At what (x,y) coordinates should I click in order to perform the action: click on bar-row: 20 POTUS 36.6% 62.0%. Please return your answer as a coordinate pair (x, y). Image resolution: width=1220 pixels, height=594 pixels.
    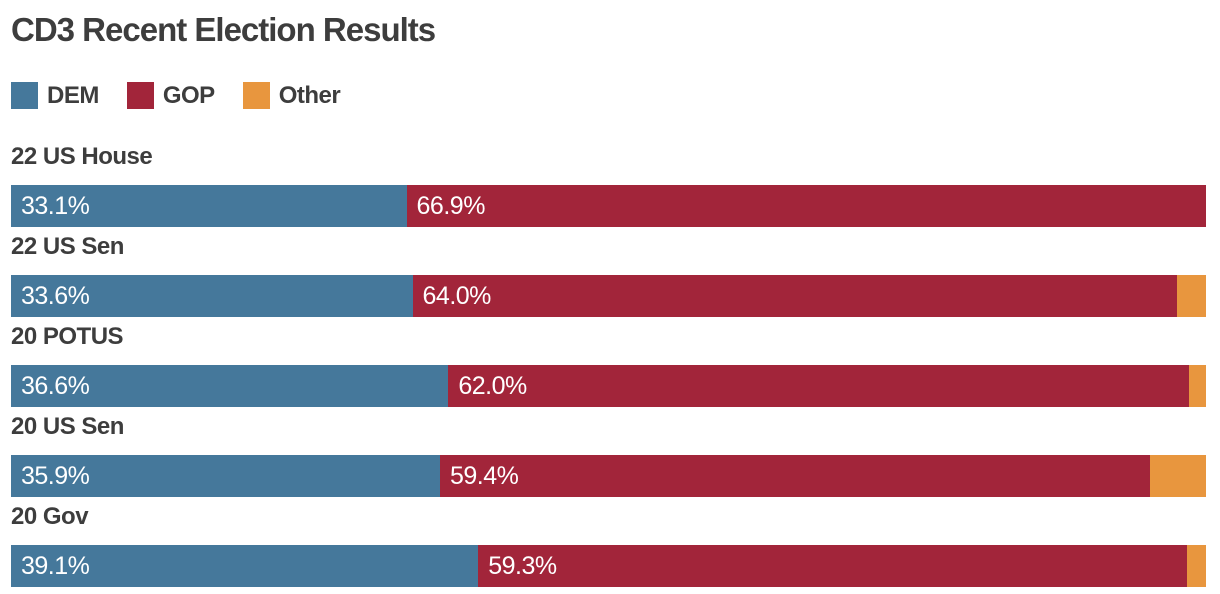
    Looking at the image, I should click on (608, 366).